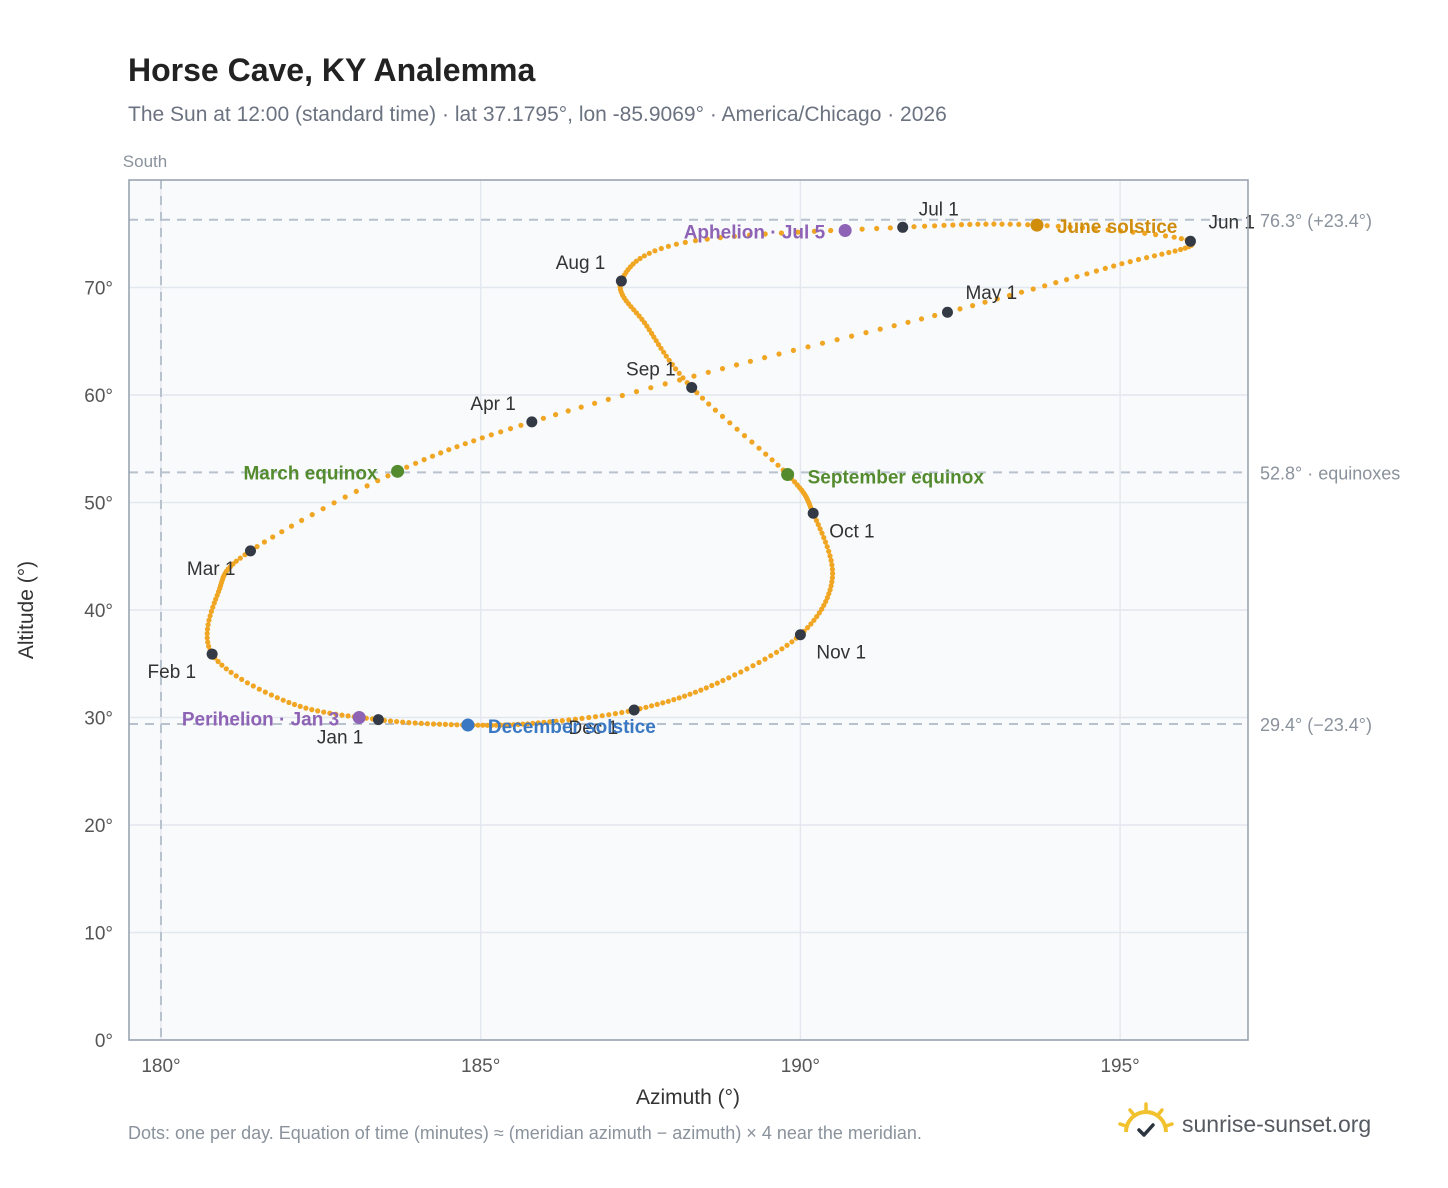 This screenshot has width=1448, height=1188. Describe the element at coordinates (26, 610) in the screenshot. I see `y-axis-label: Altitude (°)` at that location.